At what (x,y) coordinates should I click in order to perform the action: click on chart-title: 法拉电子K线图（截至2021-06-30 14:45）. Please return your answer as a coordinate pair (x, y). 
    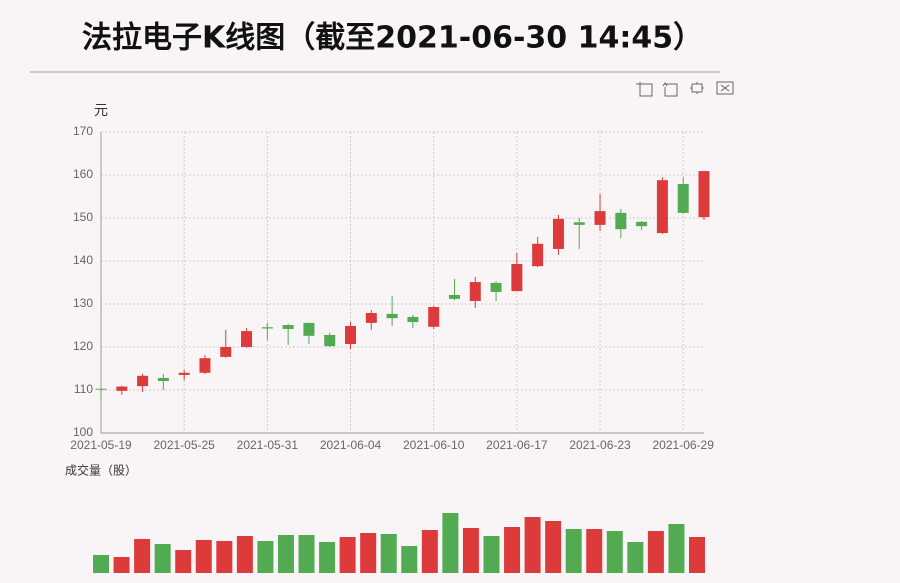
    Looking at the image, I should click on (392, 38).